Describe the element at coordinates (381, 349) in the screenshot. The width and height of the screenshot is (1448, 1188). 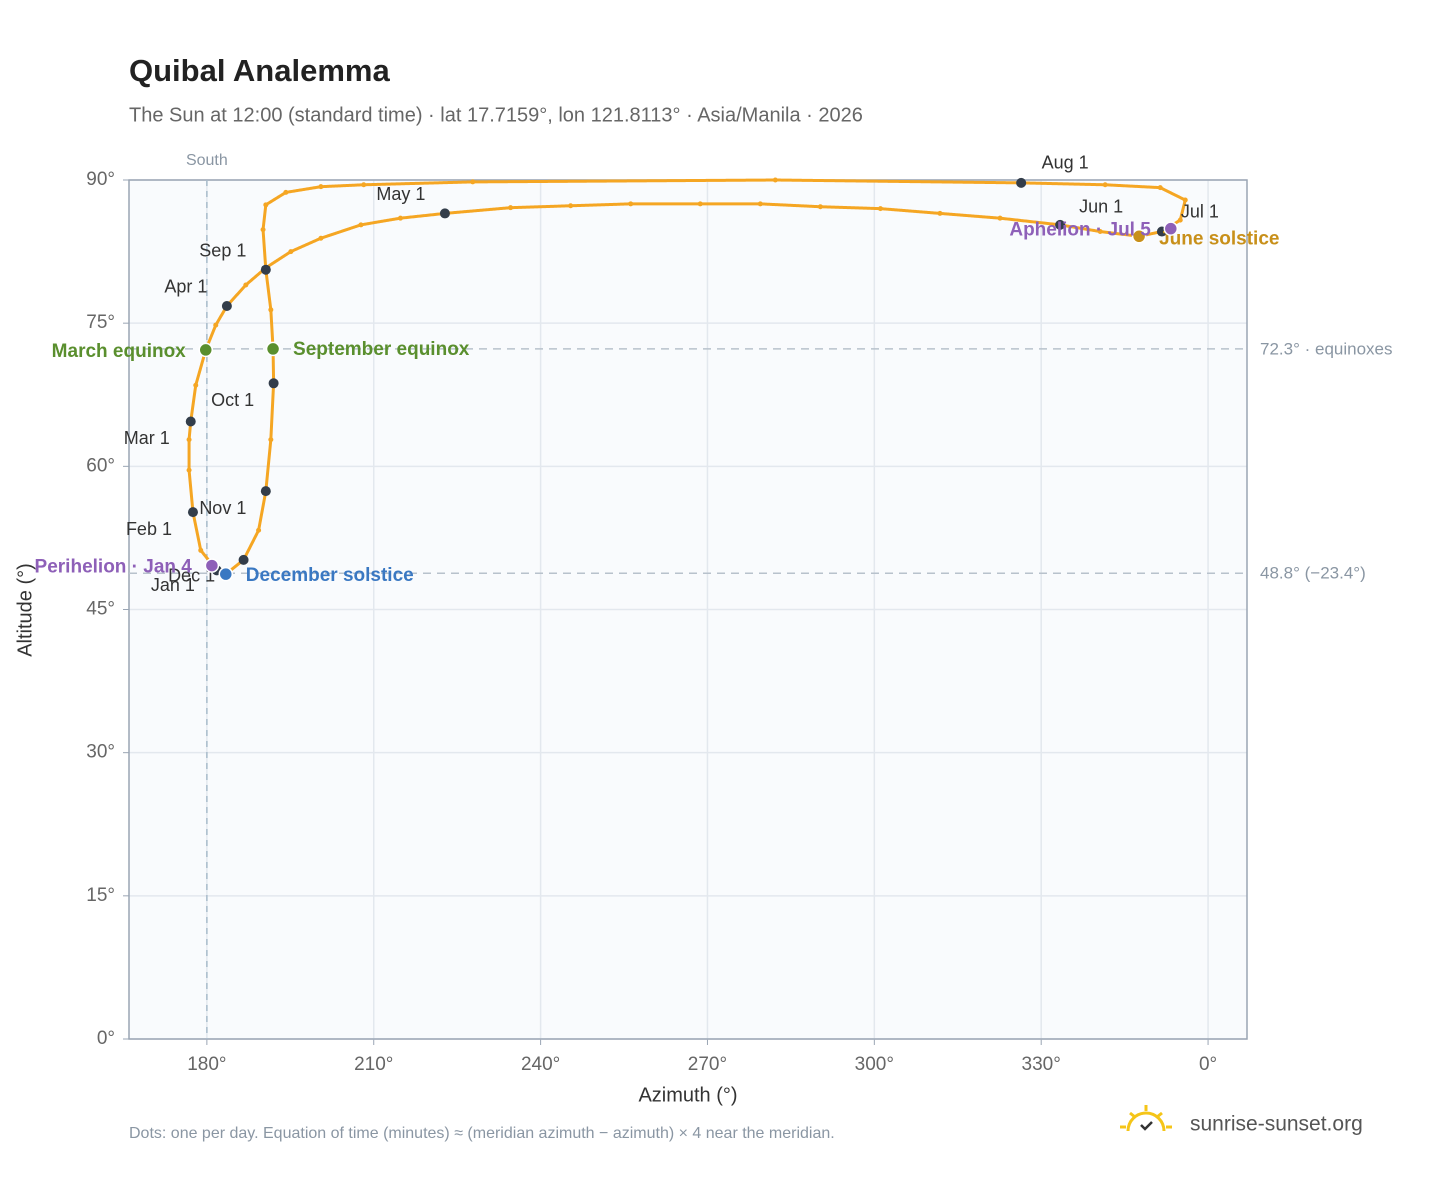
I see `event-label: September equinox` at that location.